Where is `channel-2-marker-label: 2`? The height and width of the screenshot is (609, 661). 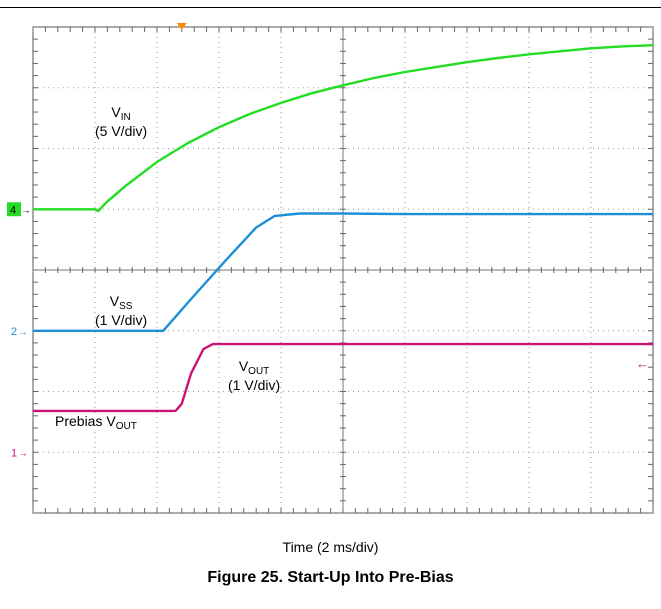
channel-2-marker-label: 2 is located at coordinates (14, 332).